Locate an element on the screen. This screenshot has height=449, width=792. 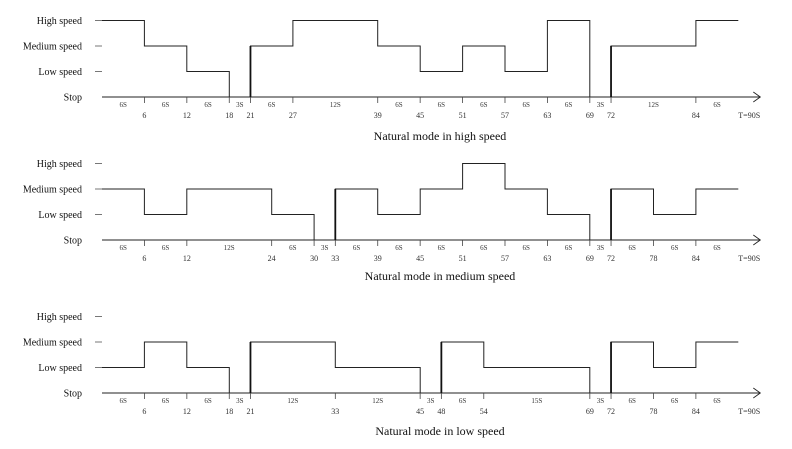
time-tick-label: 30 is located at coordinates (314, 258).